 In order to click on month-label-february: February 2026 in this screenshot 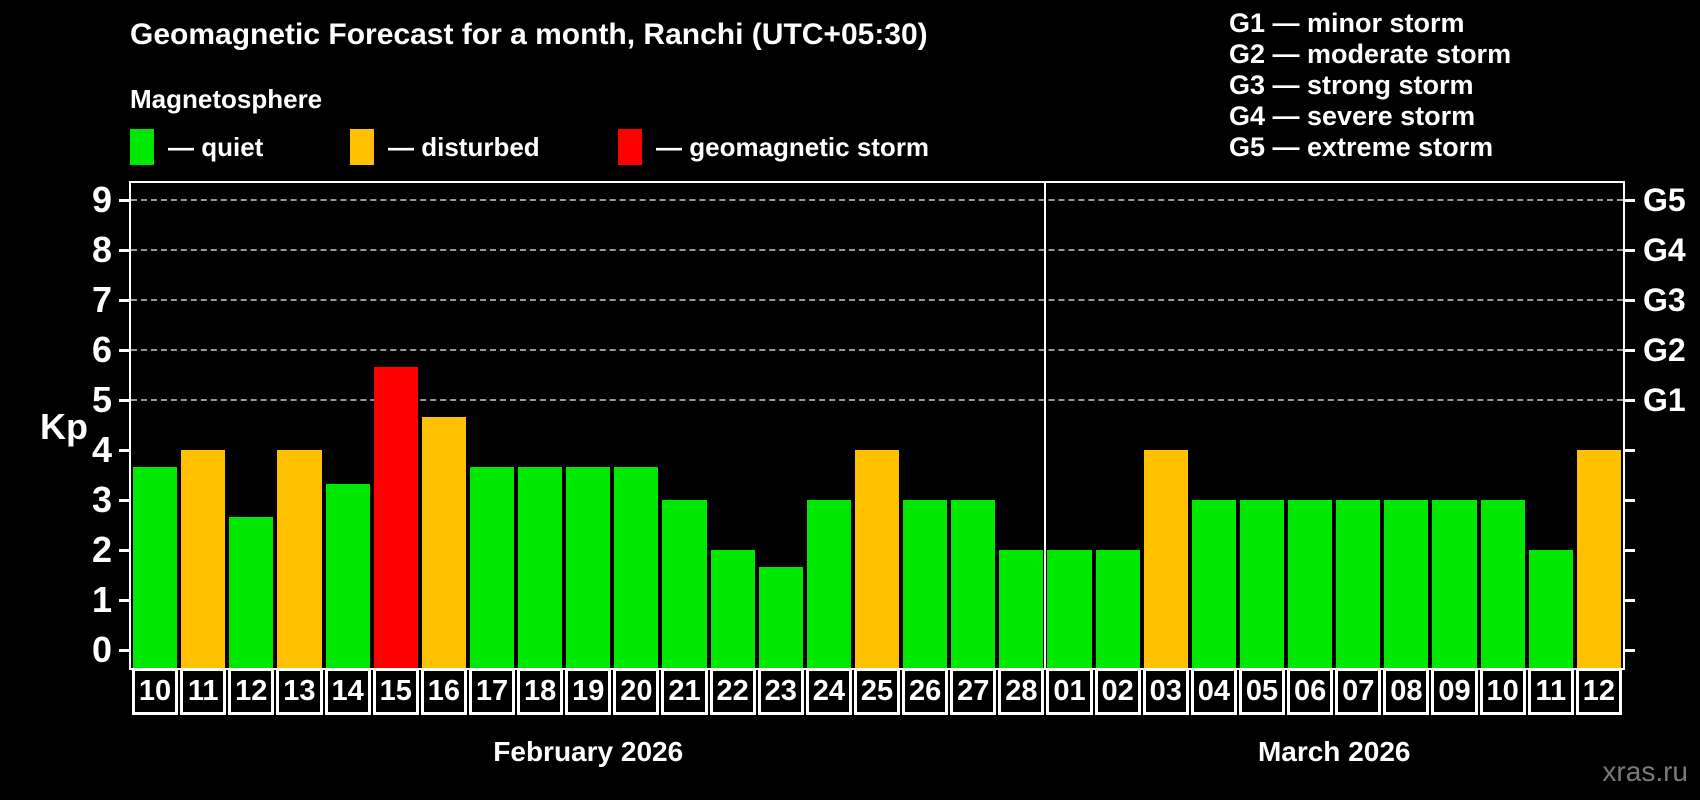, I will do `click(588, 751)`.